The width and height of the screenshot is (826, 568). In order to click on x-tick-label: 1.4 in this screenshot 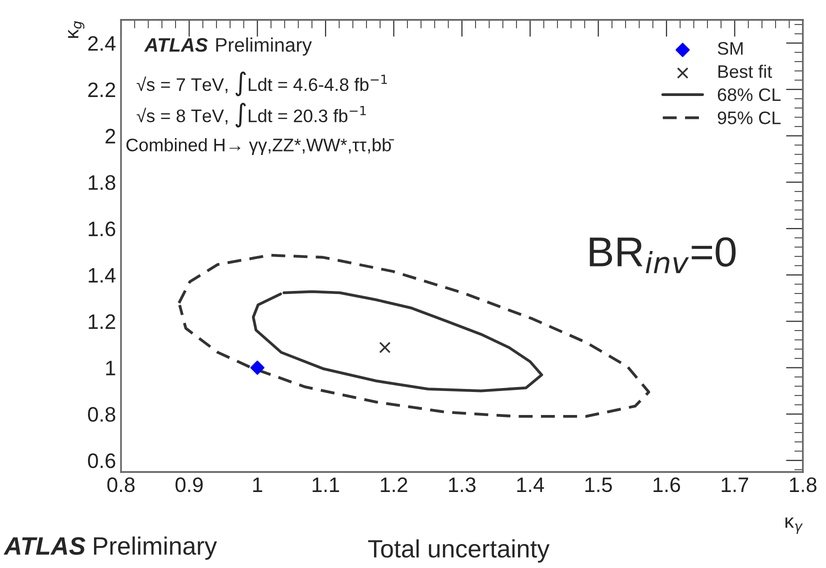, I will do `click(530, 485)`.